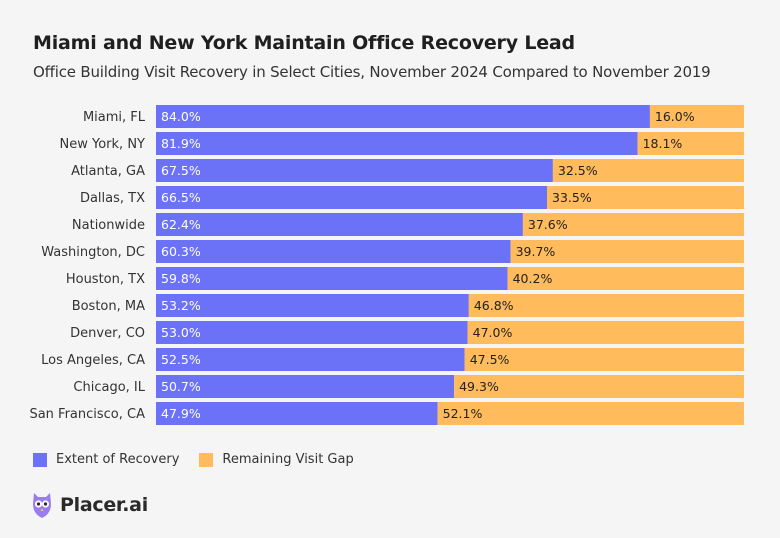 The height and width of the screenshot is (538, 780). Describe the element at coordinates (108, 306) in the screenshot. I see `category-label: Boston, MA` at that location.